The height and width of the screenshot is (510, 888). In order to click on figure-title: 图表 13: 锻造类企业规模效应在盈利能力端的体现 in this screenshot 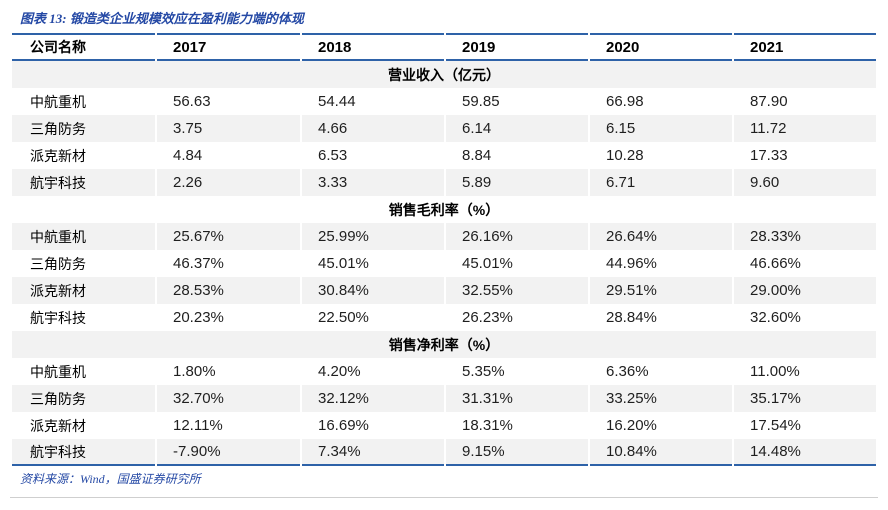, I will do `click(162, 18)`.